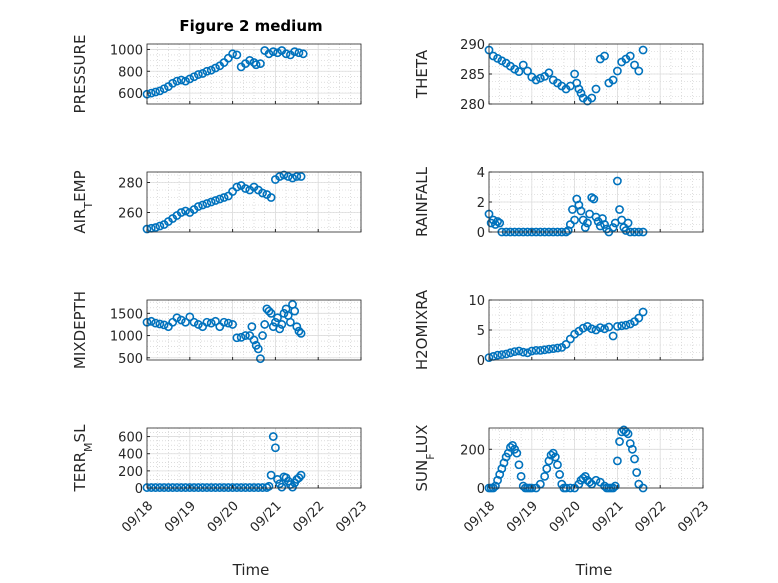 The height and width of the screenshot is (583, 778). Describe the element at coordinates (266, 517) in the screenshot. I see `x-tick-label: 09/21` at that location.